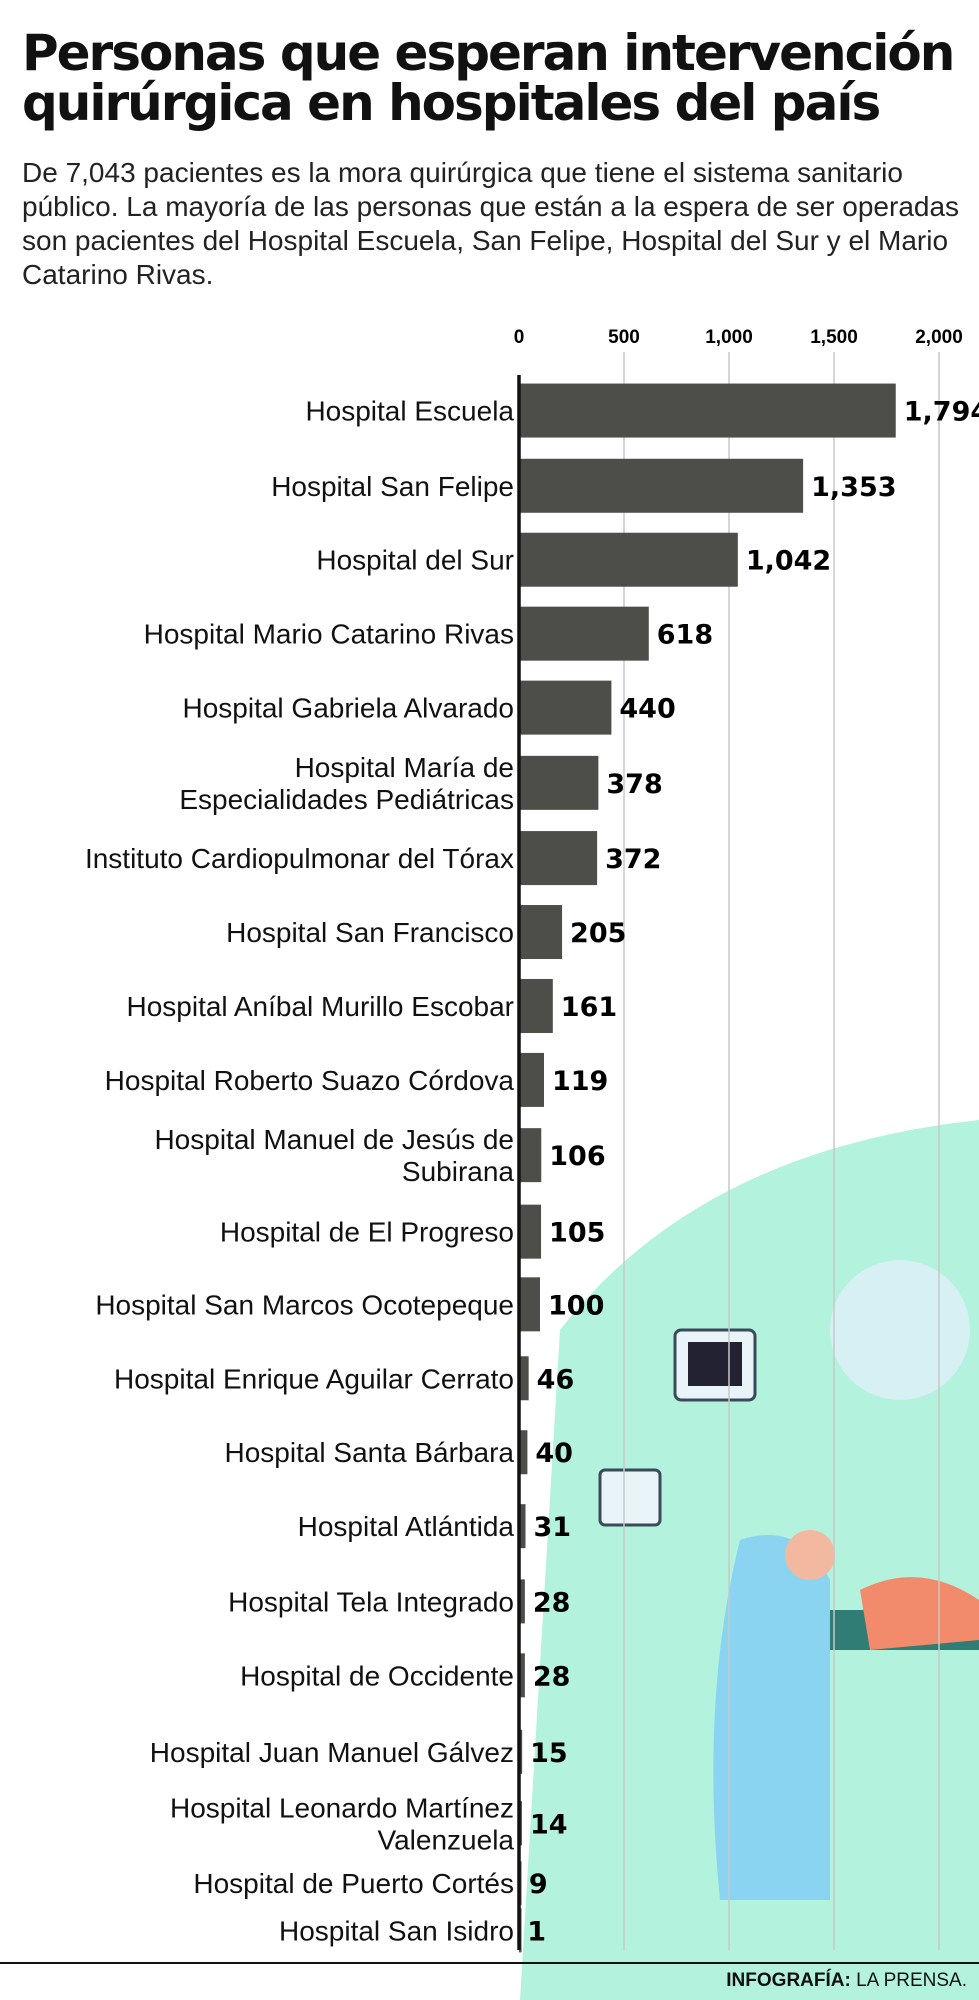  Describe the element at coordinates (598, 933) in the screenshot. I see `value-label: 205` at that location.